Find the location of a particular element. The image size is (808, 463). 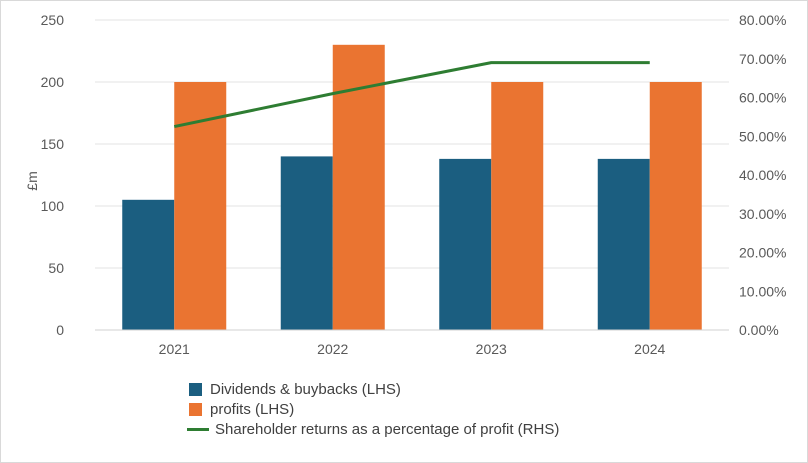

x-tick-label: 2021 is located at coordinates (174, 349).